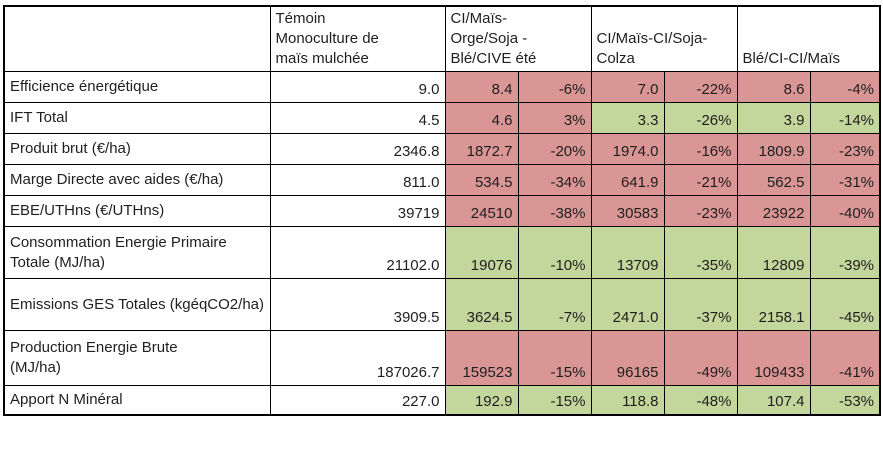 The image size is (883, 453). I want to click on control-value-cell: 227.0, so click(357, 400).